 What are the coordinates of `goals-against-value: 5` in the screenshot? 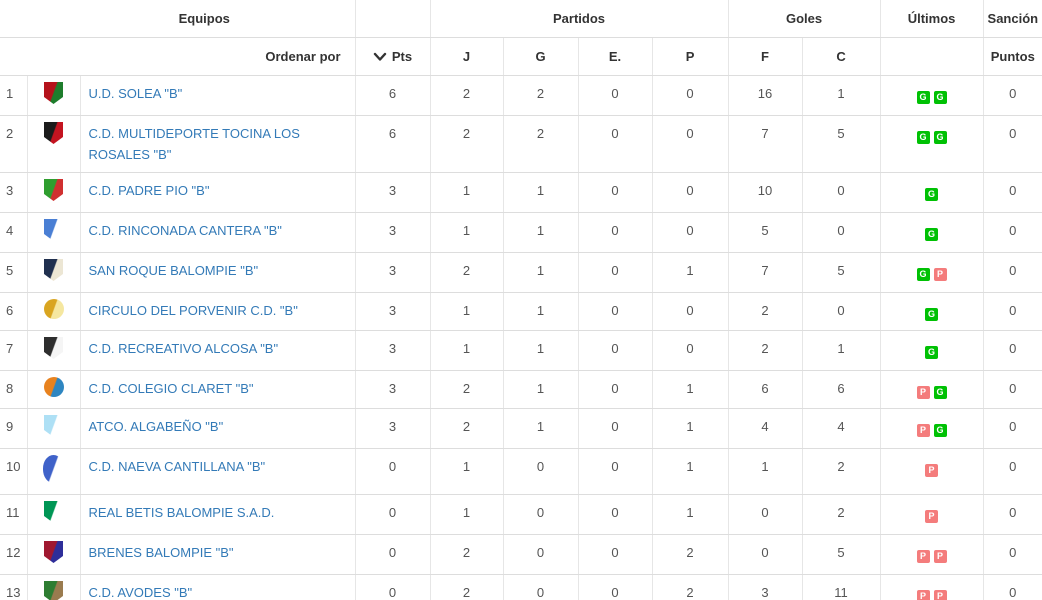 It's located at (841, 272).